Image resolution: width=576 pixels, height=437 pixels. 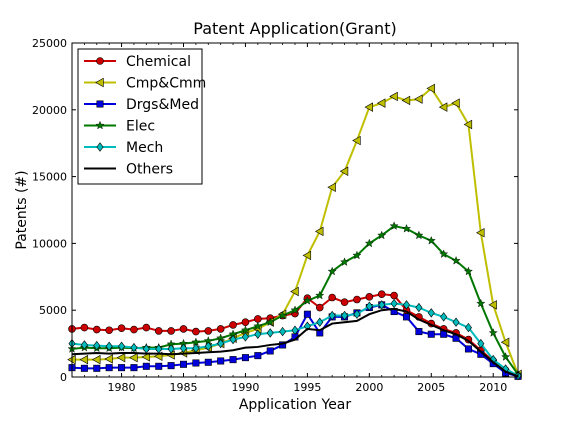 I want to click on y-tick-label: 20000, so click(x=49, y=110).